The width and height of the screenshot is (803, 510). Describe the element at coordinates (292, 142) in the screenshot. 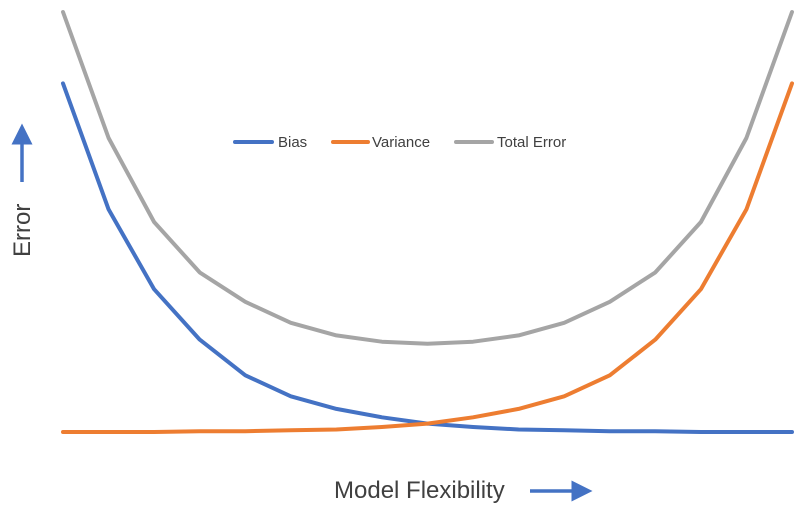

I see `legend-label-bias: Bias` at that location.